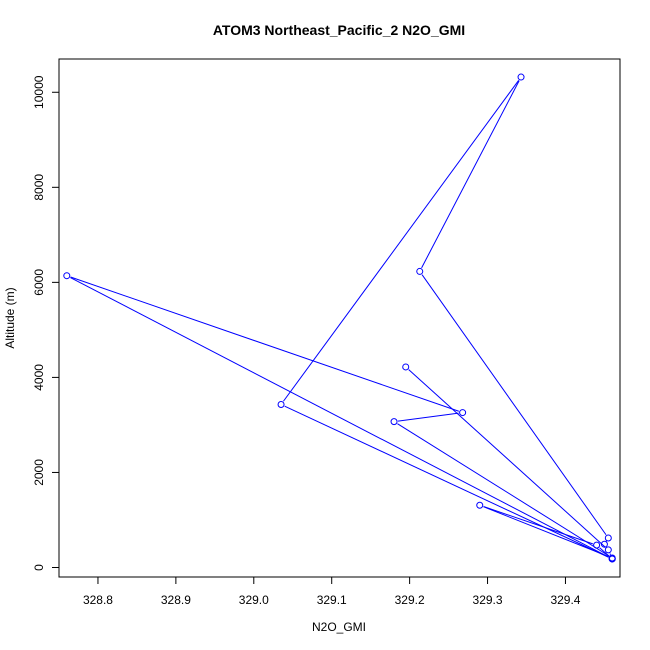  What do you see at coordinates (39, 92) in the screenshot?
I see `y-tick-label: 10000` at bounding box center [39, 92].